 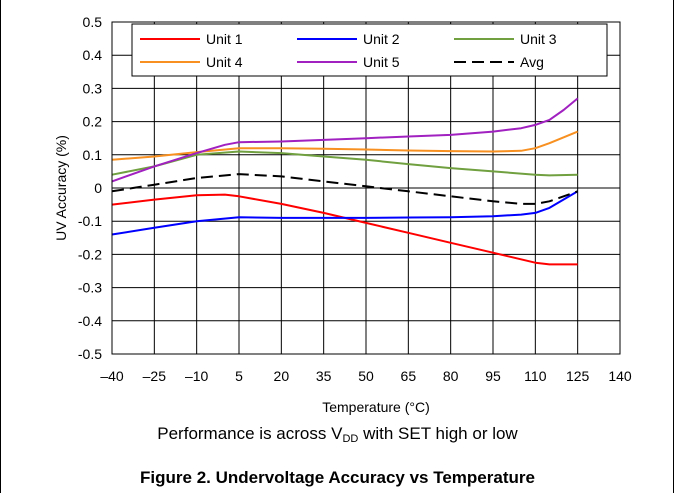 What do you see at coordinates (90, 354) in the screenshot?
I see `y-tick-label: -0.5` at bounding box center [90, 354].